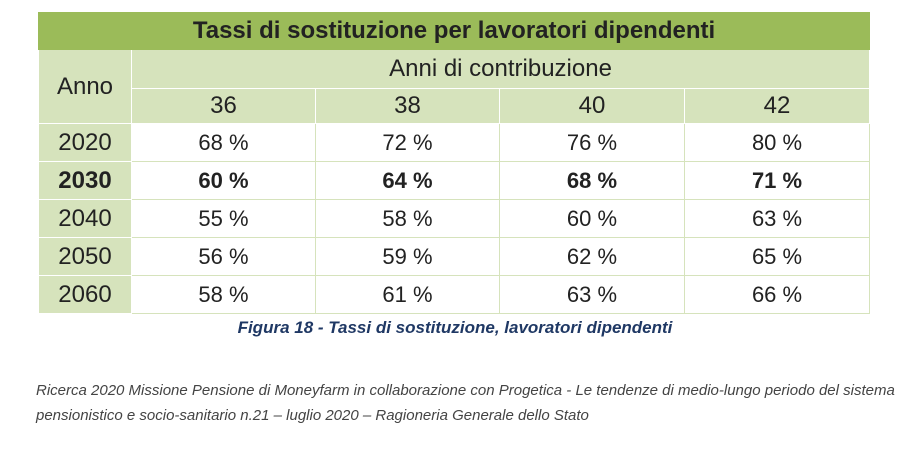  Describe the element at coordinates (223, 106) in the screenshot. I see `column-header-36: 36` at that location.